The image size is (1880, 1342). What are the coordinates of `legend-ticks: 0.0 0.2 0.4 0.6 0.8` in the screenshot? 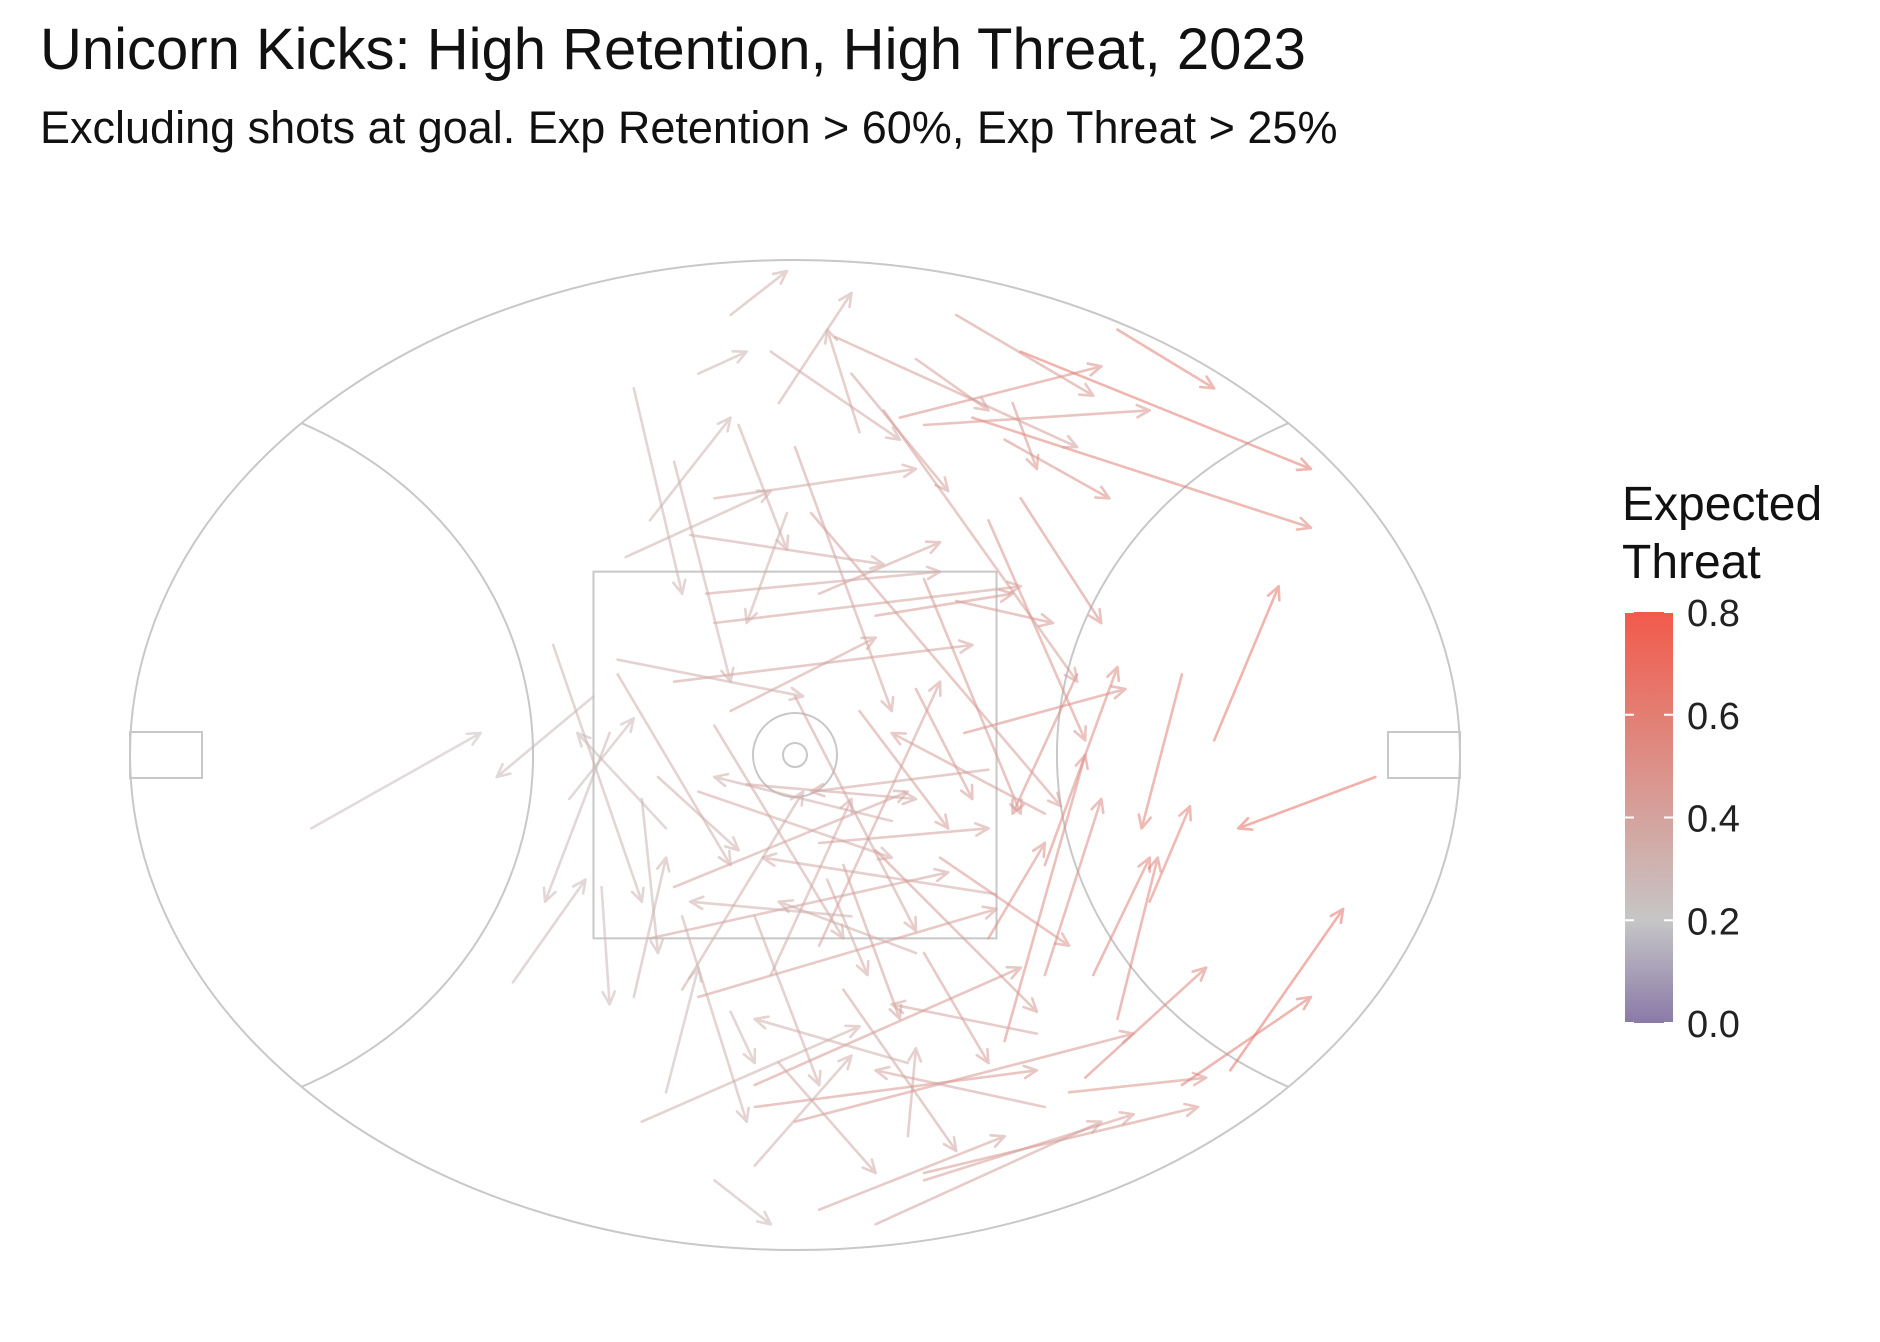 It's located at (1682, 819).